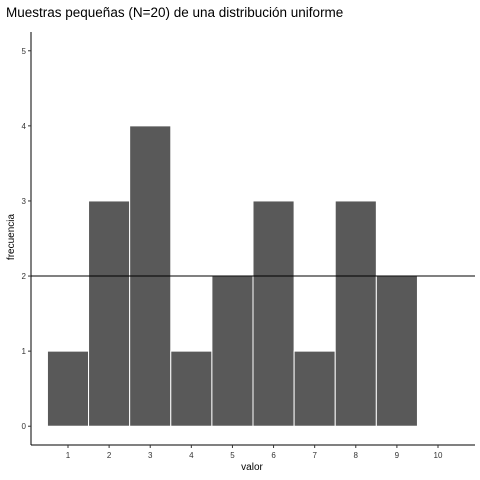  Describe the element at coordinates (24, 201) in the screenshot. I see `y-tick-label-3: 3` at that location.